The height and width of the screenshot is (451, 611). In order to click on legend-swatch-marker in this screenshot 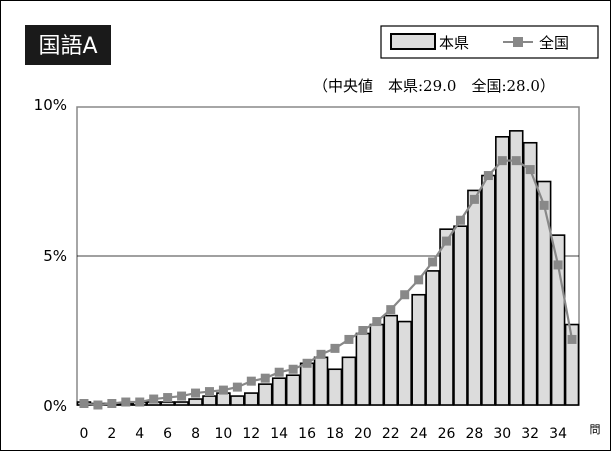, I will do `click(518, 42)`.